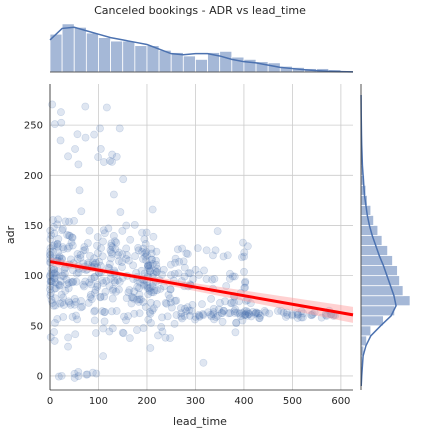  Describe the element at coordinates (33, 126) in the screenshot. I see `y-tick-label: 250` at that location.